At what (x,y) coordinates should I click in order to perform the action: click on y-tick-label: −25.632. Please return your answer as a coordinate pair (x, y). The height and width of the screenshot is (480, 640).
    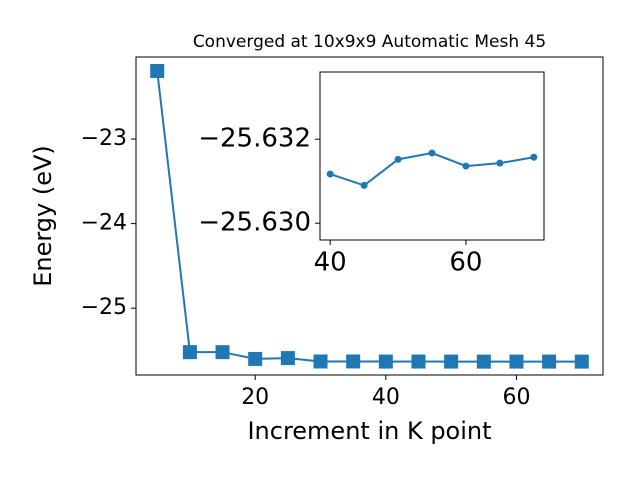
    Looking at the image, I should click on (254, 139).